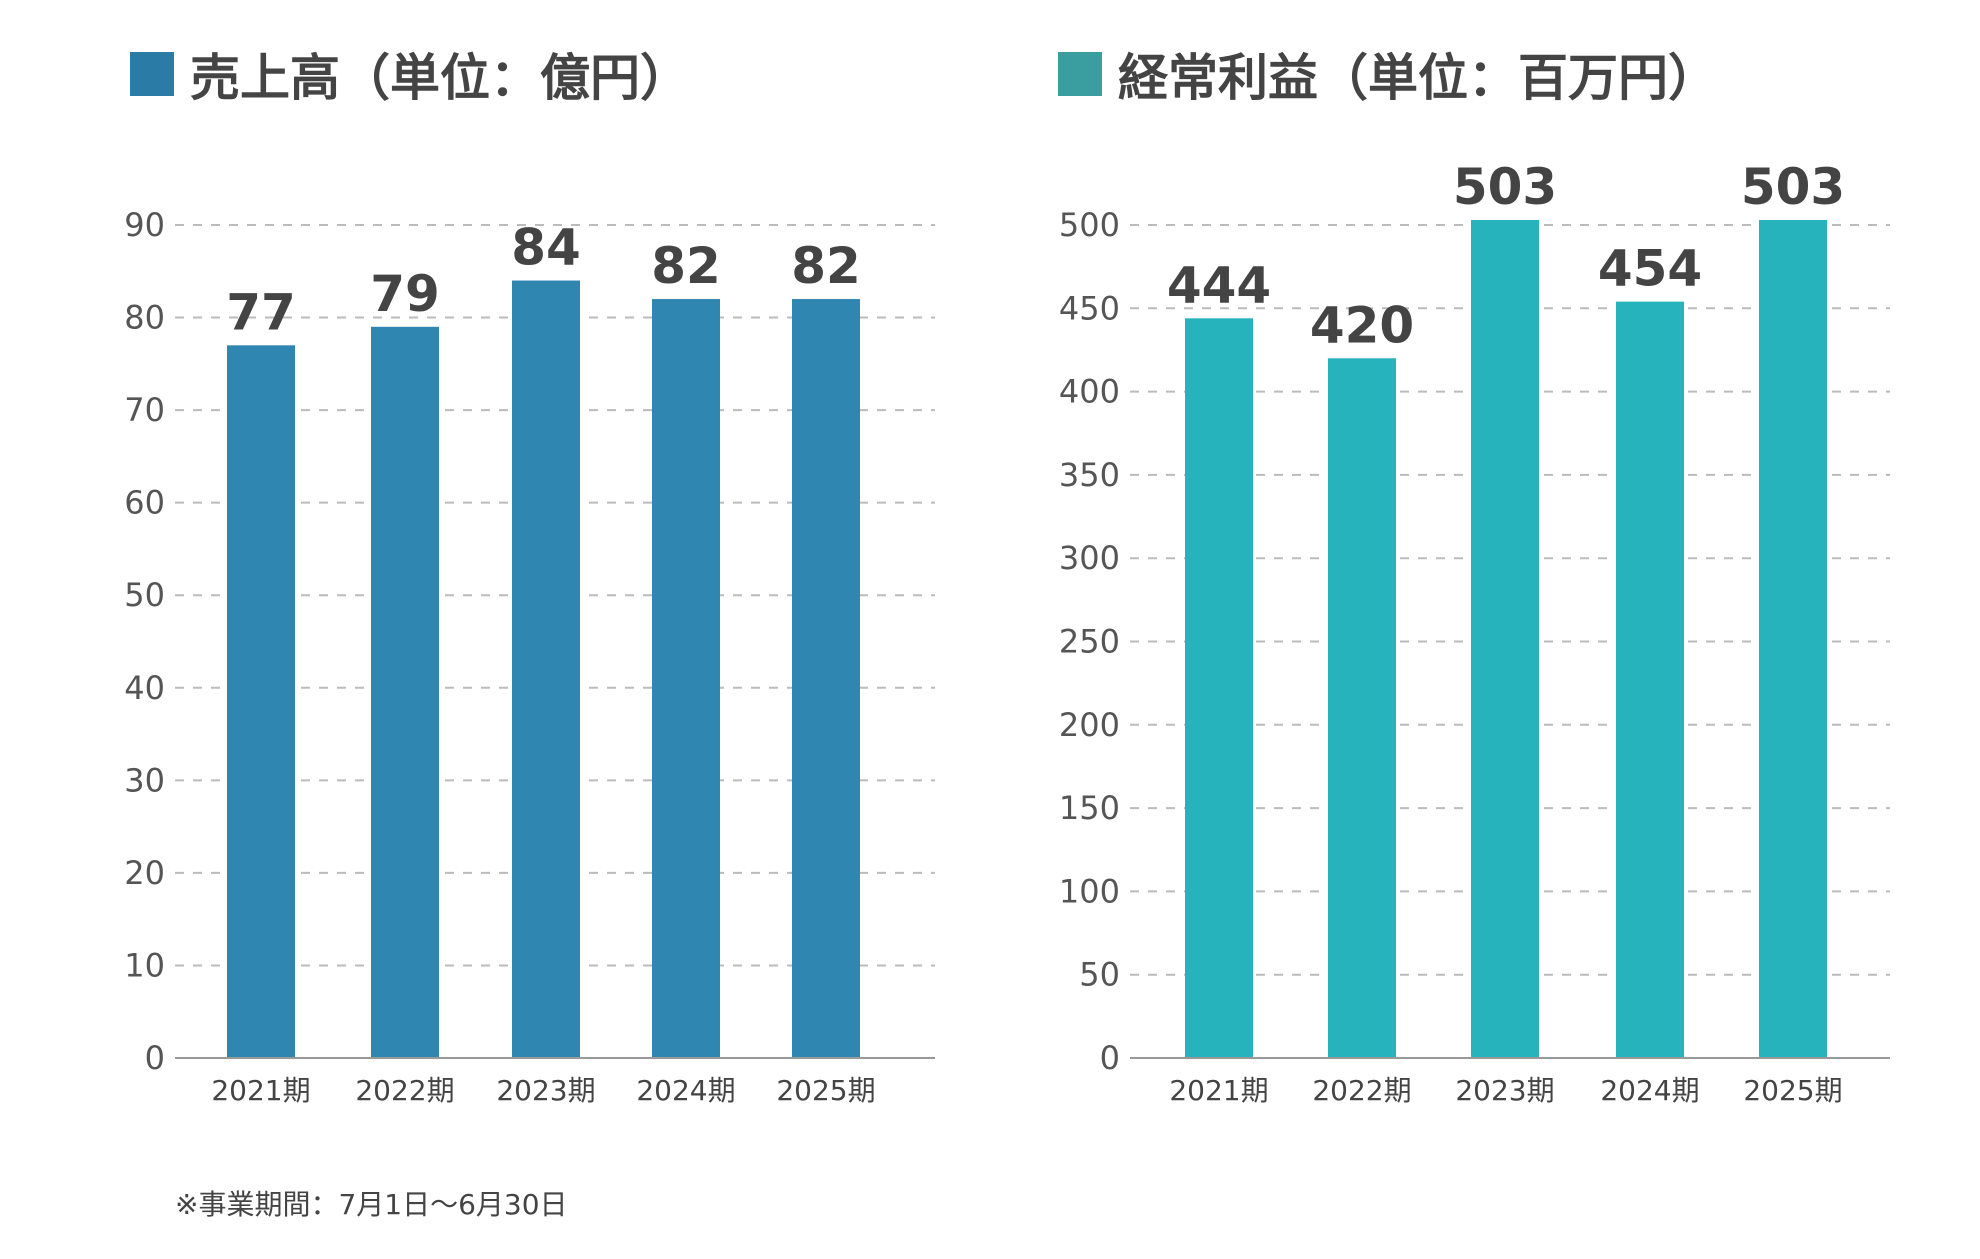  What do you see at coordinates (1089, 891) in the screenshot?
I see `profit-y-tick-label: 100` at bounding box center [1089, 891].